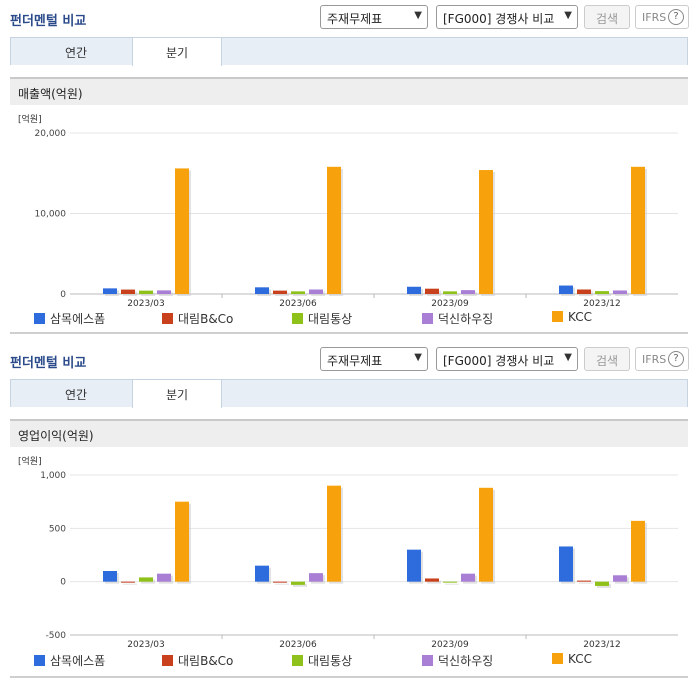 The image size is (696, 684). What do you see at coordinates (51, 134) in the screenshot?
I see `y-tick-label: 20,000` at bounding box center [51, 134].